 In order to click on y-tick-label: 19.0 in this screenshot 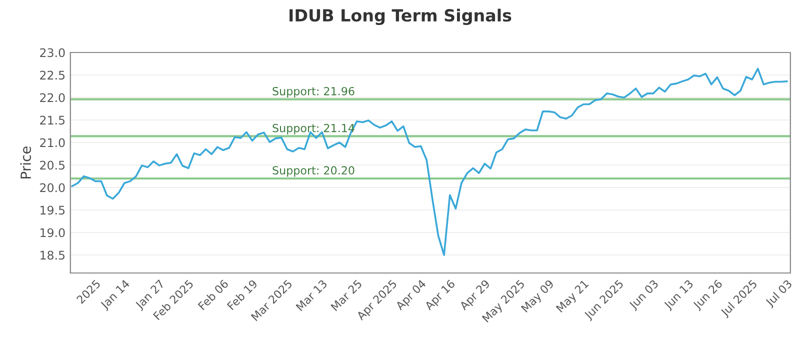, I will do `click(52, 233)`.